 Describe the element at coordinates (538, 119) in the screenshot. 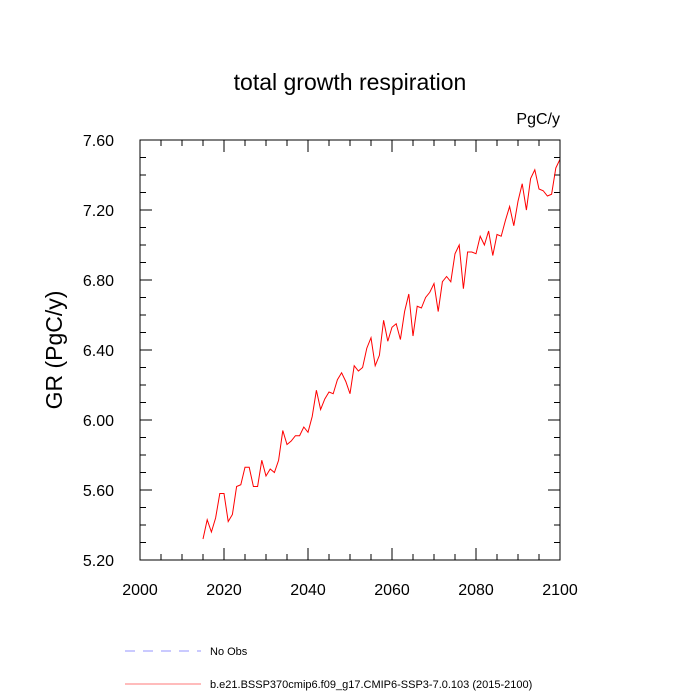

I see `units-label: PgC/y` at that location.